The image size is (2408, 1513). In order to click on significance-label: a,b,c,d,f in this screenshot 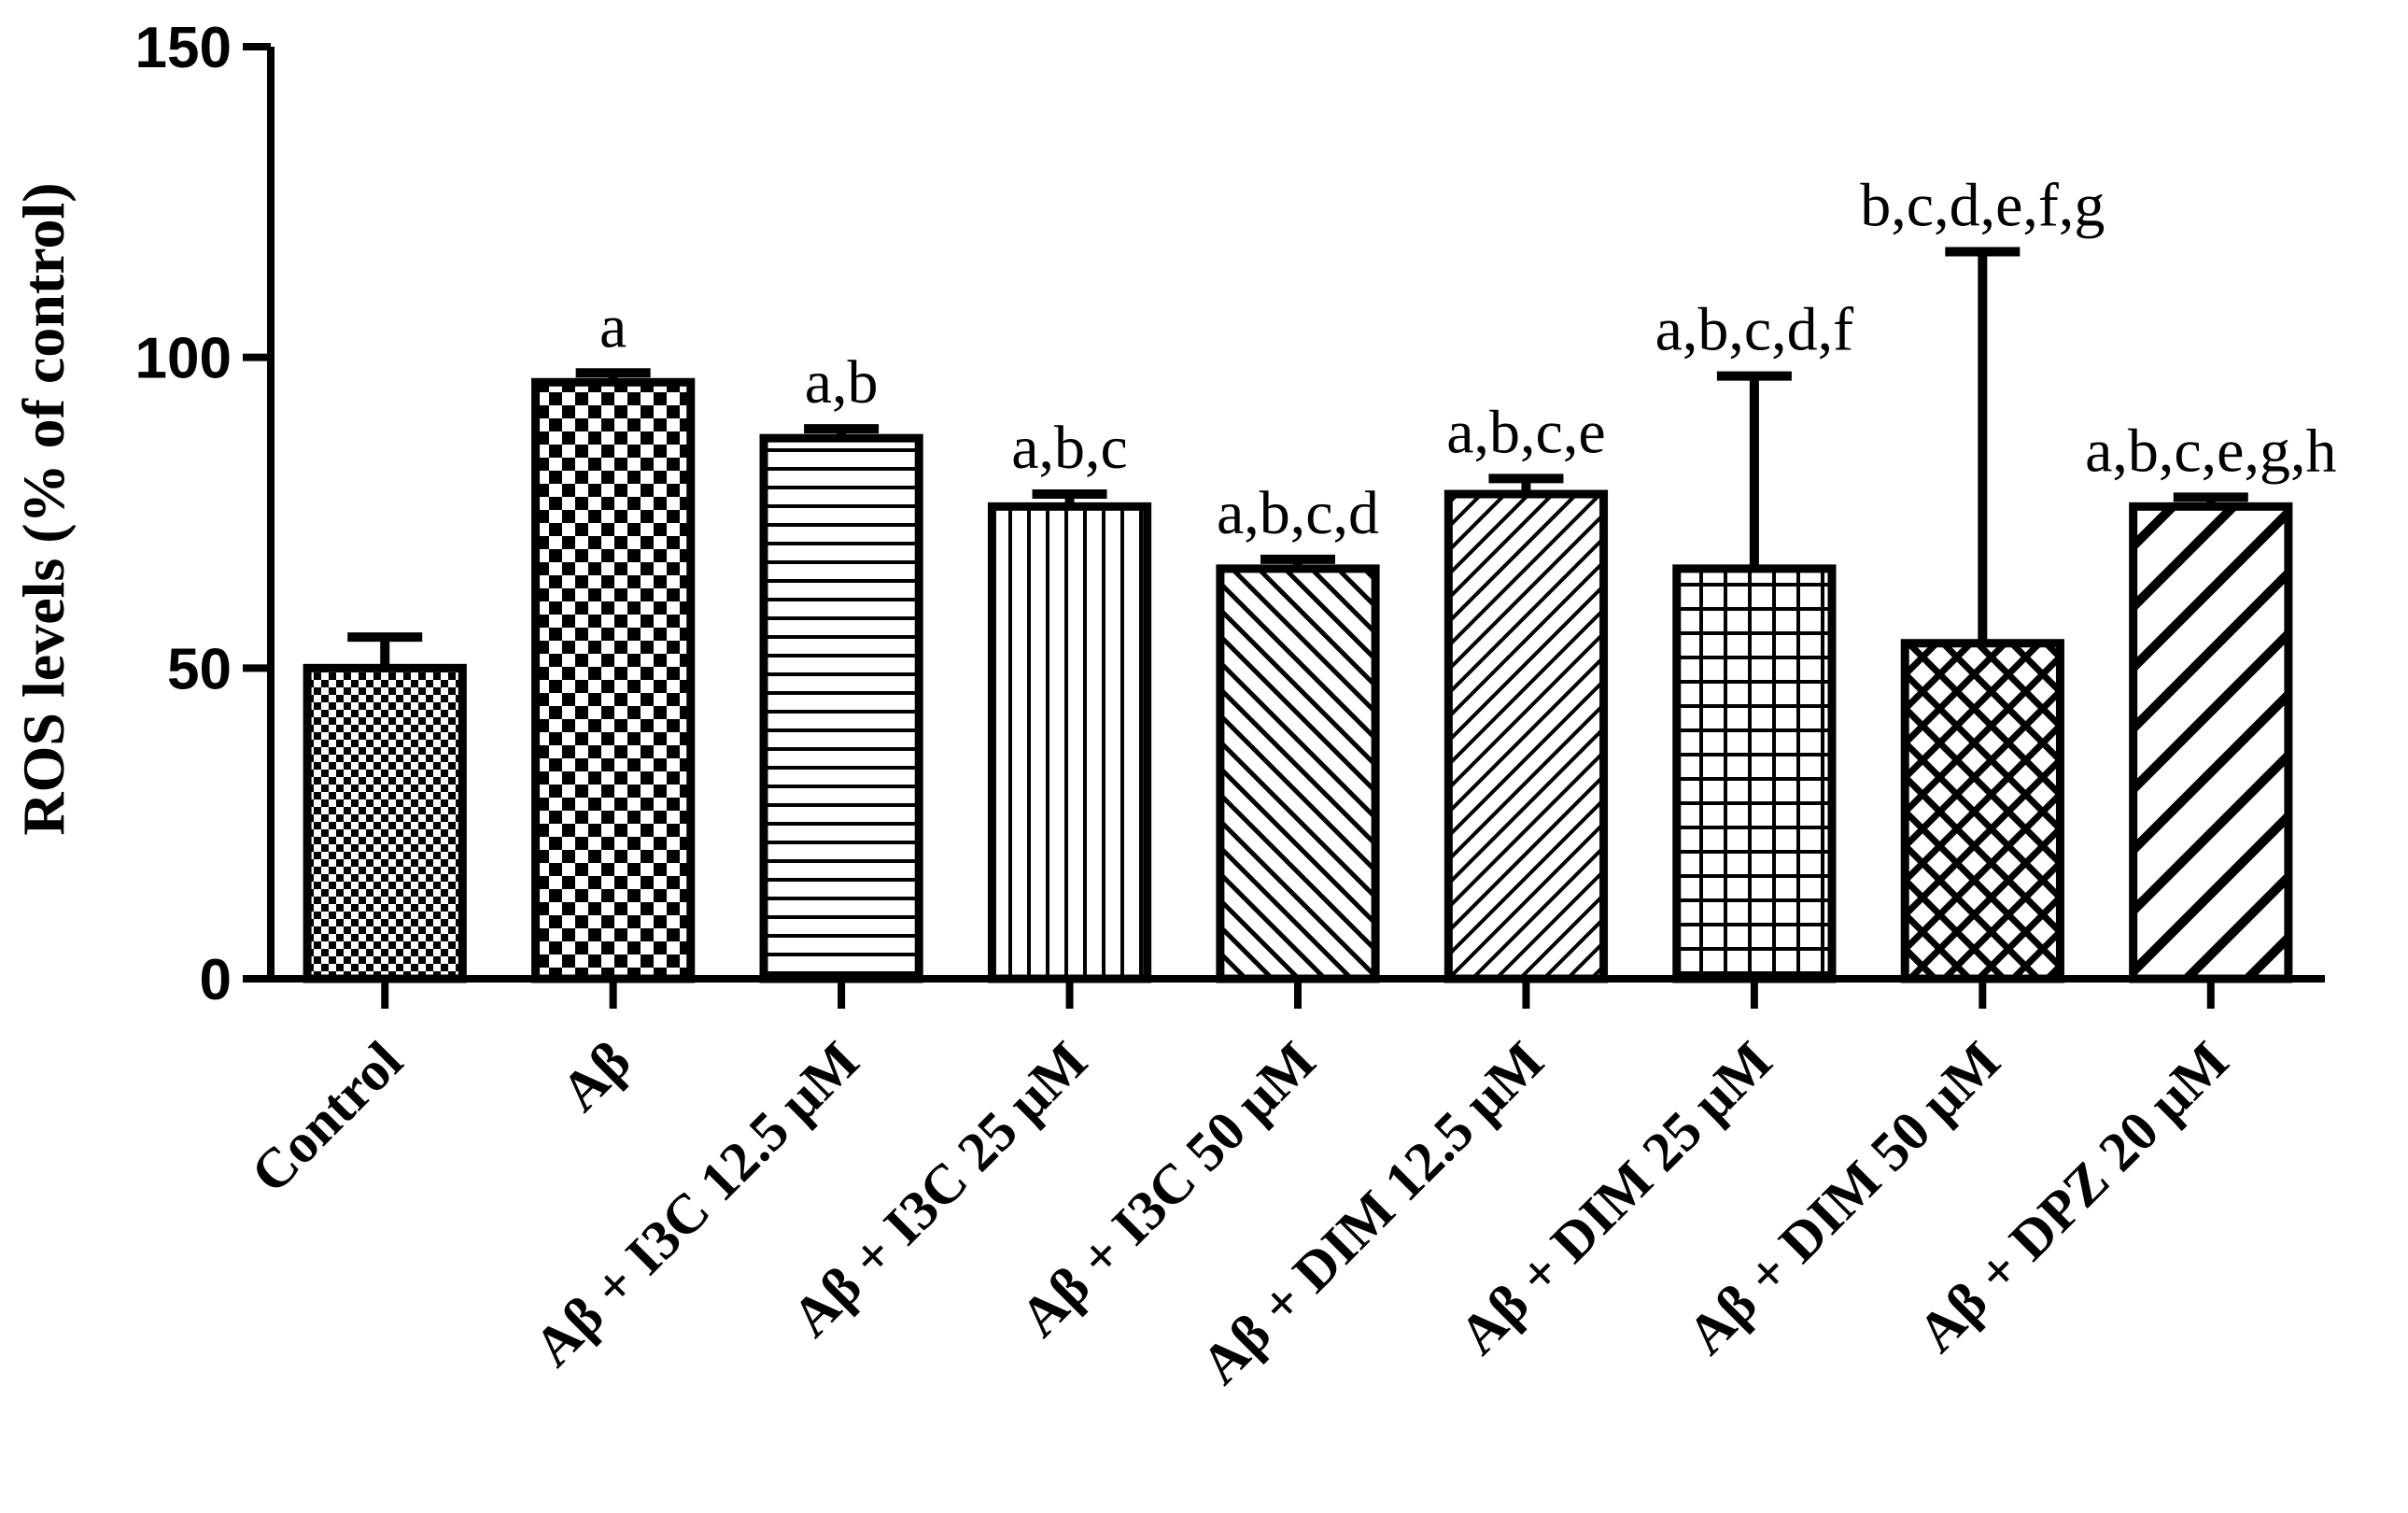, I will do `click(1755, 330)`.